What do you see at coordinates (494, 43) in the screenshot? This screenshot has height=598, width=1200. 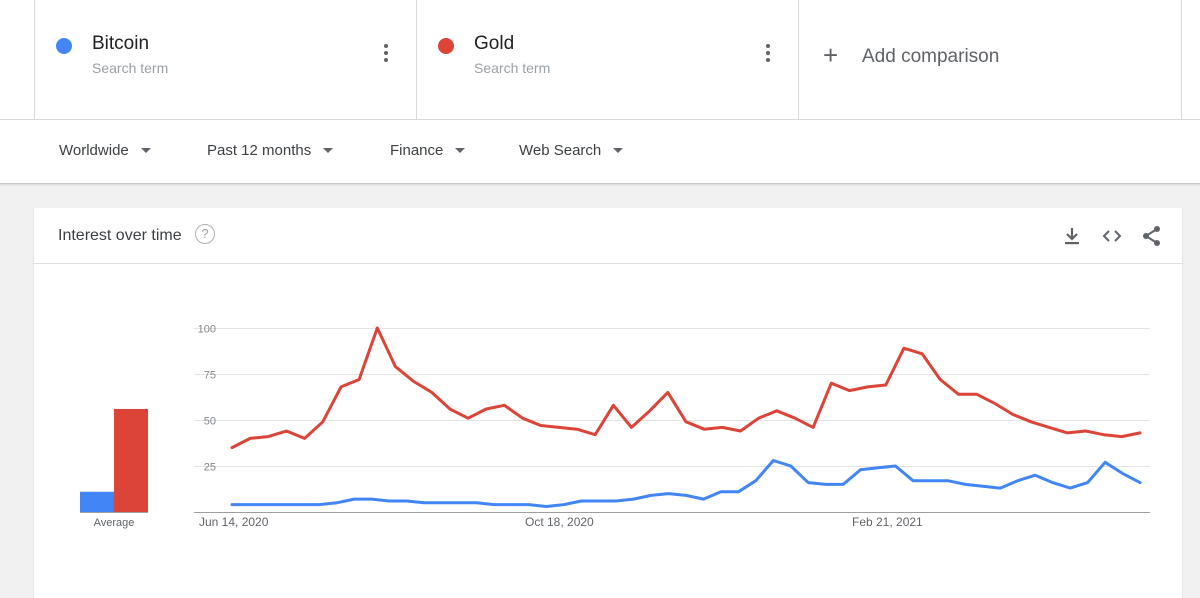 I see `search-term-name: Gold` at bounding box center [494, 43].